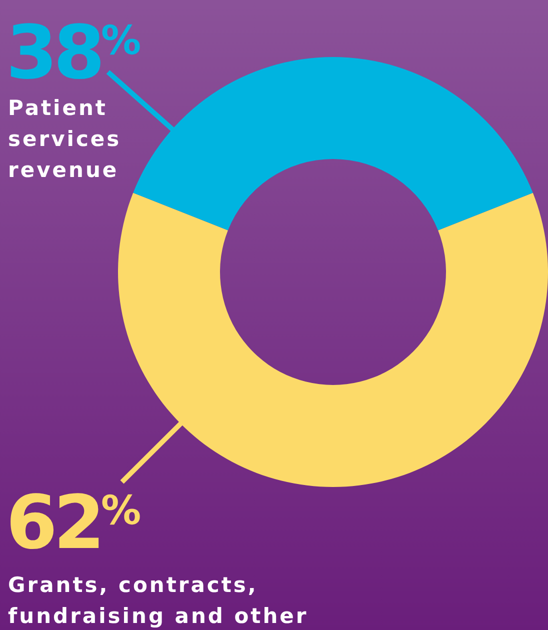 The height and width of the screenshot is (630, 548). What do you see at coordinates (65, 139) in the screenshot?
I see `slice-label: Patient services revenue` at bounding box center [65, 139].